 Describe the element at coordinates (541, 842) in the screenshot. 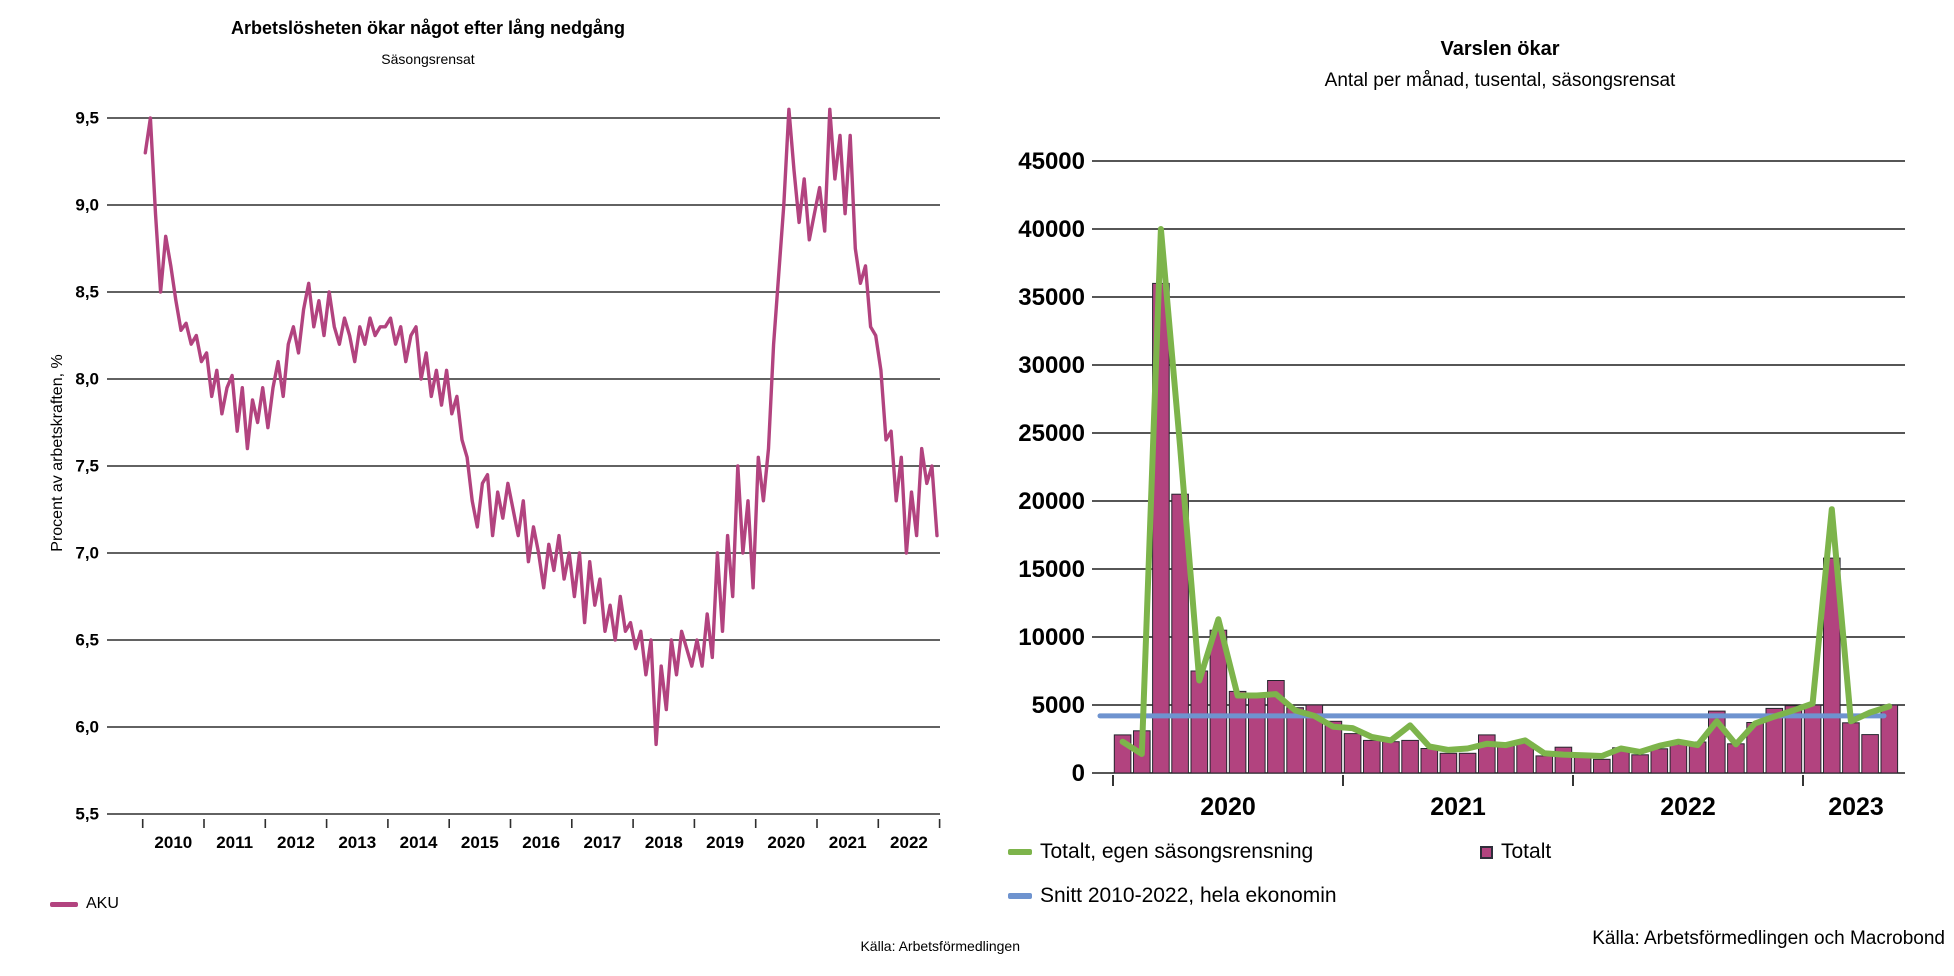

I see `x-year-label: 2016` at that location.